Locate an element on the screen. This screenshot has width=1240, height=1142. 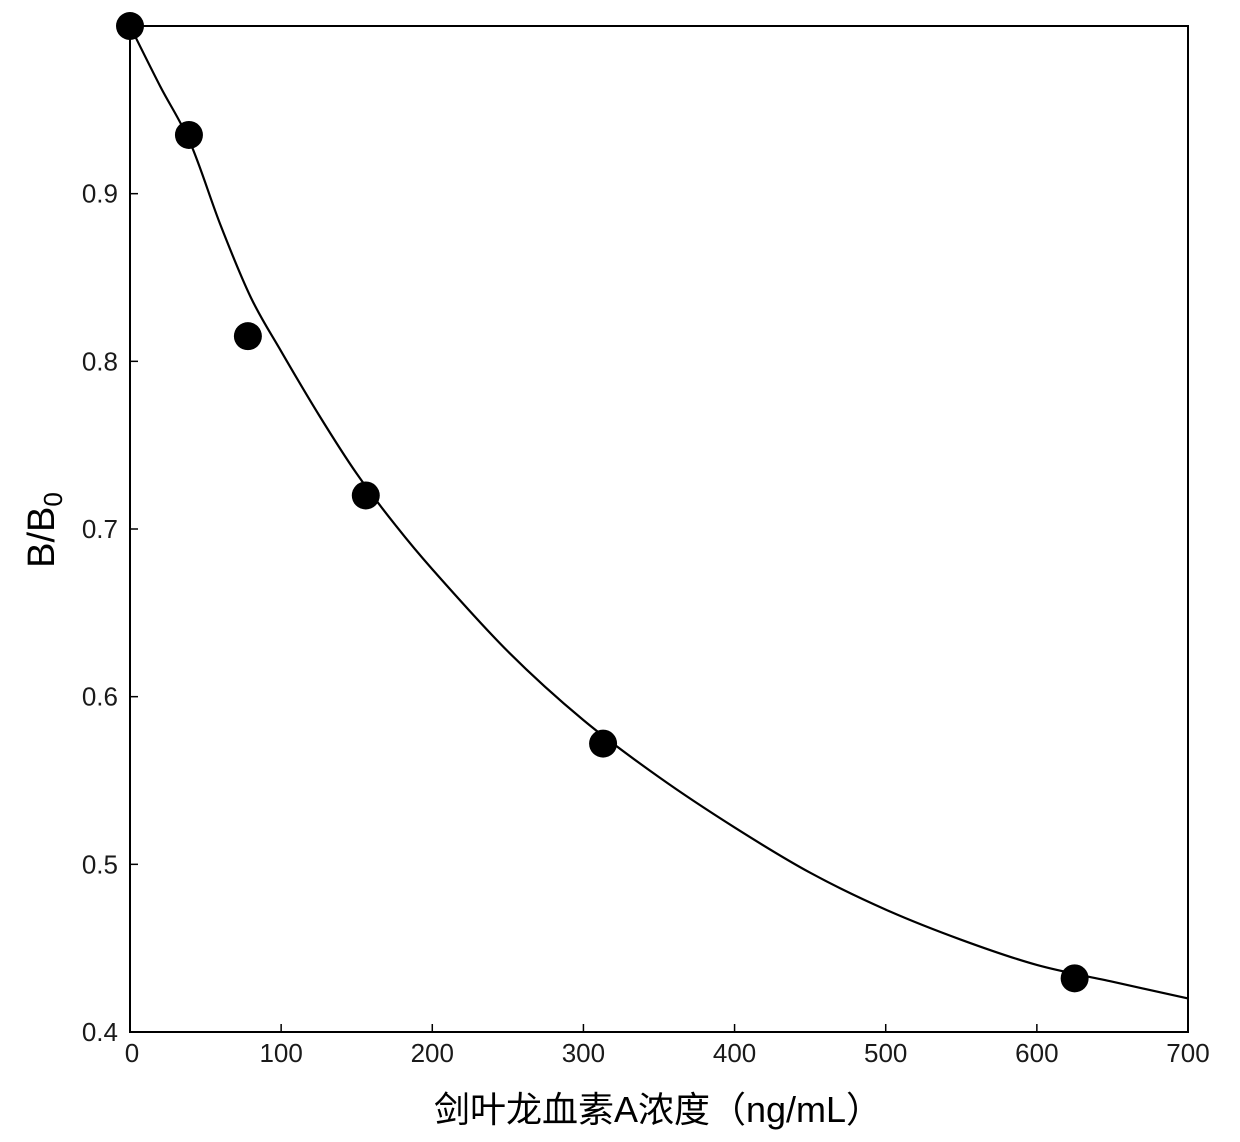
y-axis-label-subscript: 0 is located at coordinates (53, 499).